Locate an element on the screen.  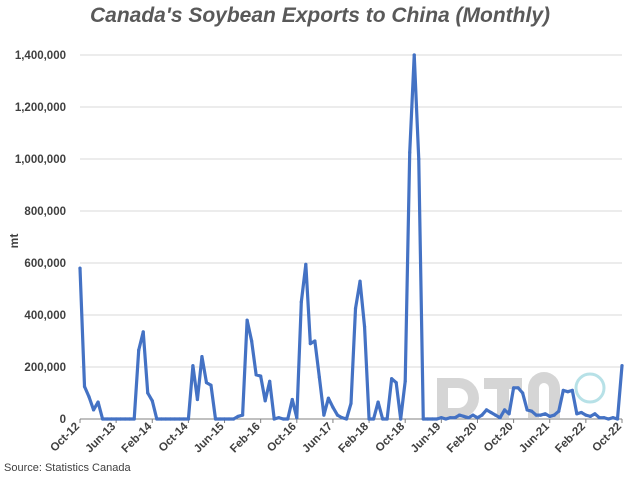
x-tick-label: Oct-20 is located at coordinates (499, 438).